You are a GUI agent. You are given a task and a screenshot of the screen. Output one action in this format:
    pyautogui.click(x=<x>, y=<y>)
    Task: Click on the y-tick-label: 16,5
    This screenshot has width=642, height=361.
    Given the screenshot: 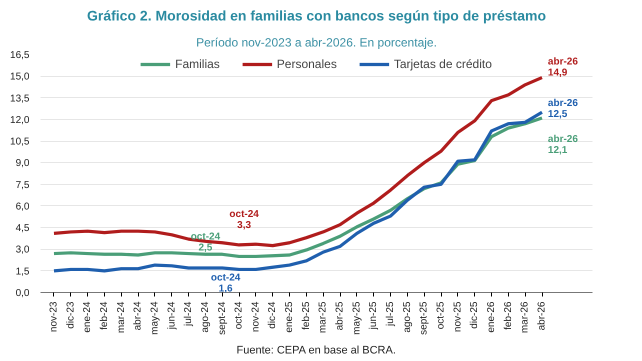 What is the action you would take?
    pyautogui.click(x=20, y=55)
    